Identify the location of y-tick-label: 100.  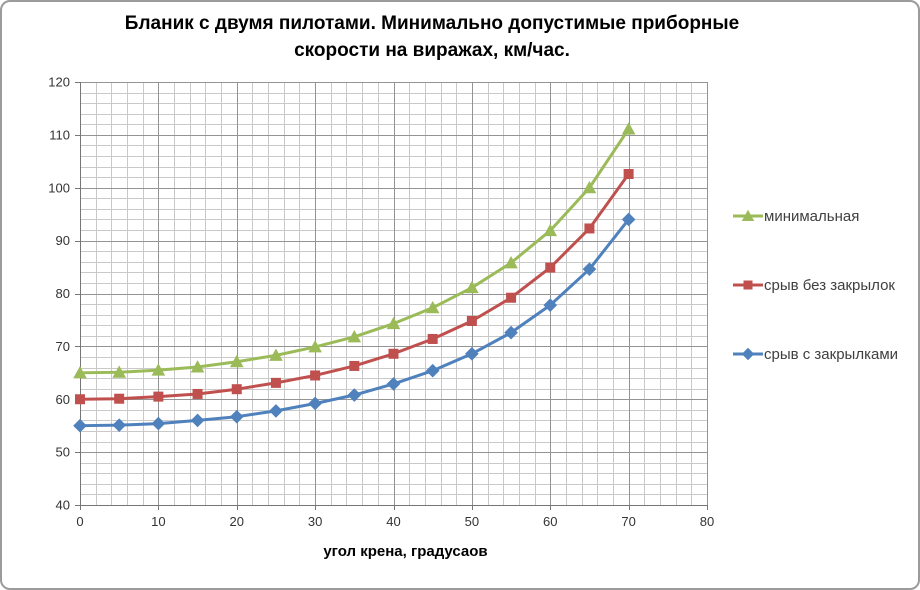
(59, 187).